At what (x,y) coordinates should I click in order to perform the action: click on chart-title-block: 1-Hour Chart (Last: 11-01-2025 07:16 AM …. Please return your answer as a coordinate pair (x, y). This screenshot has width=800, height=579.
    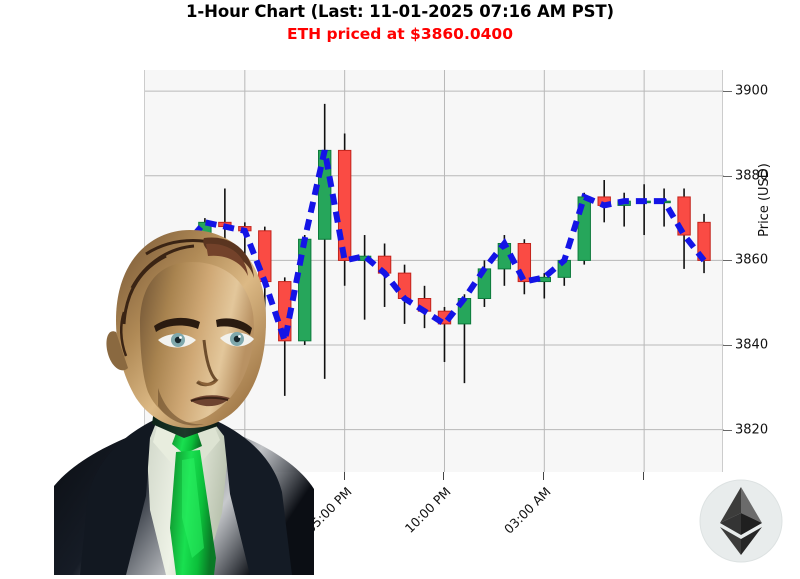
    Looking at the image, I should click on (400, 23).